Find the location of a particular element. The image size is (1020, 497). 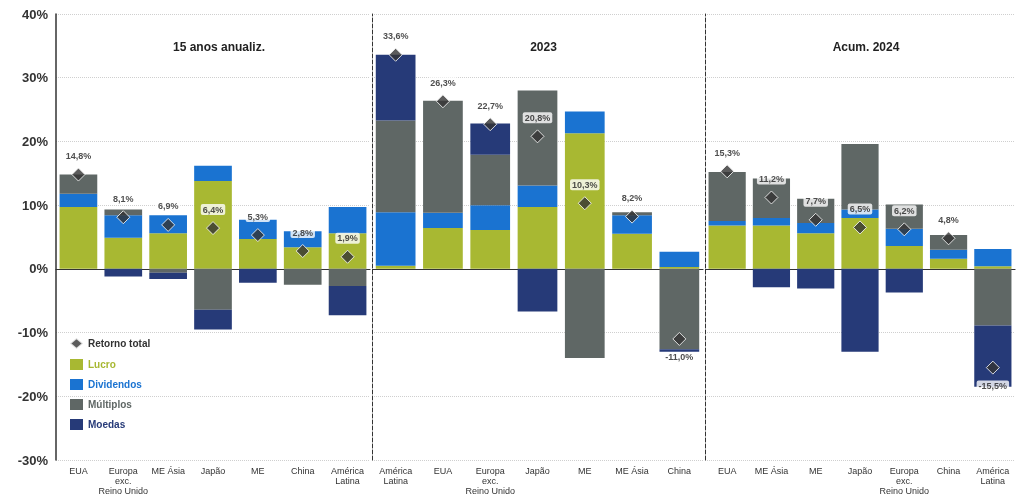

data-label: 33,6% is located at coordinates (395, 36).